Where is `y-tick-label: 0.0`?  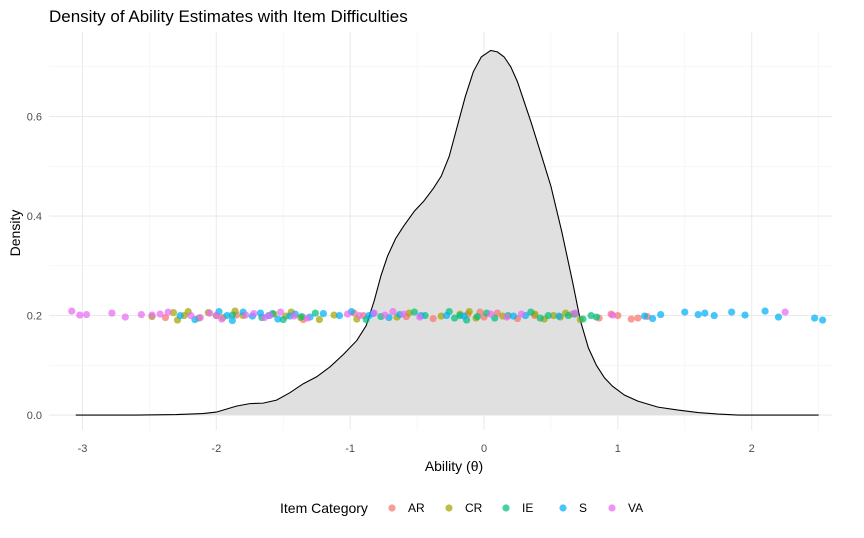
y-tick-label: 0.0 is located at coordinates (34, 416).